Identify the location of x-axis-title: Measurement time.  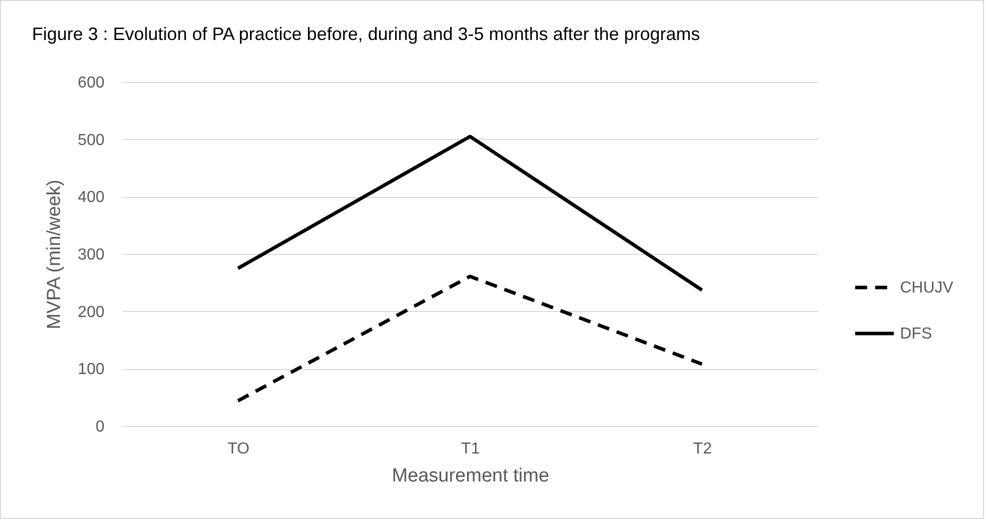
(471, 476).